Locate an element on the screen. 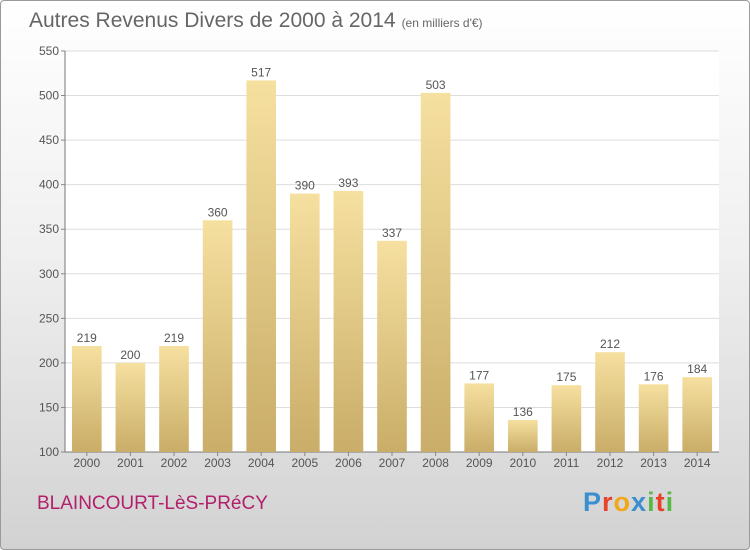 The width and height of the screenshot is (750, 550). bar-2012 is located at coordinates (610, 402).